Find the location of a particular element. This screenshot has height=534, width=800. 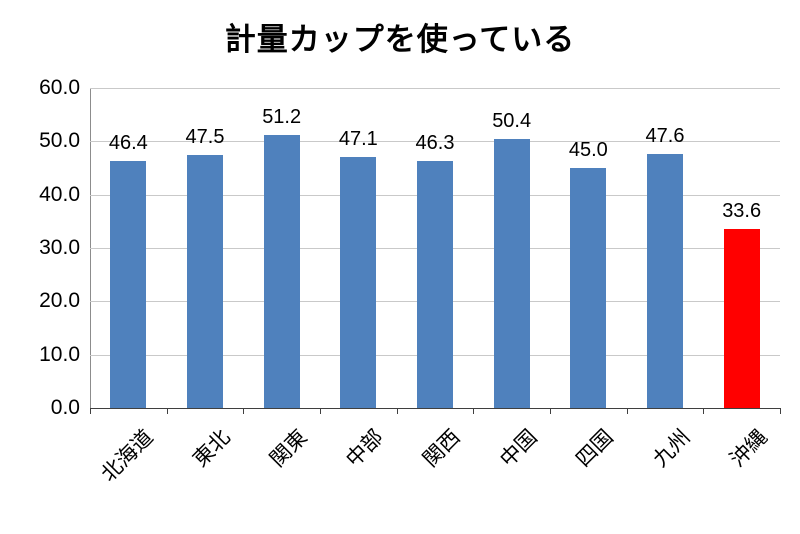

bar-value-label: 51.2 is located at coordinates (282, 116).